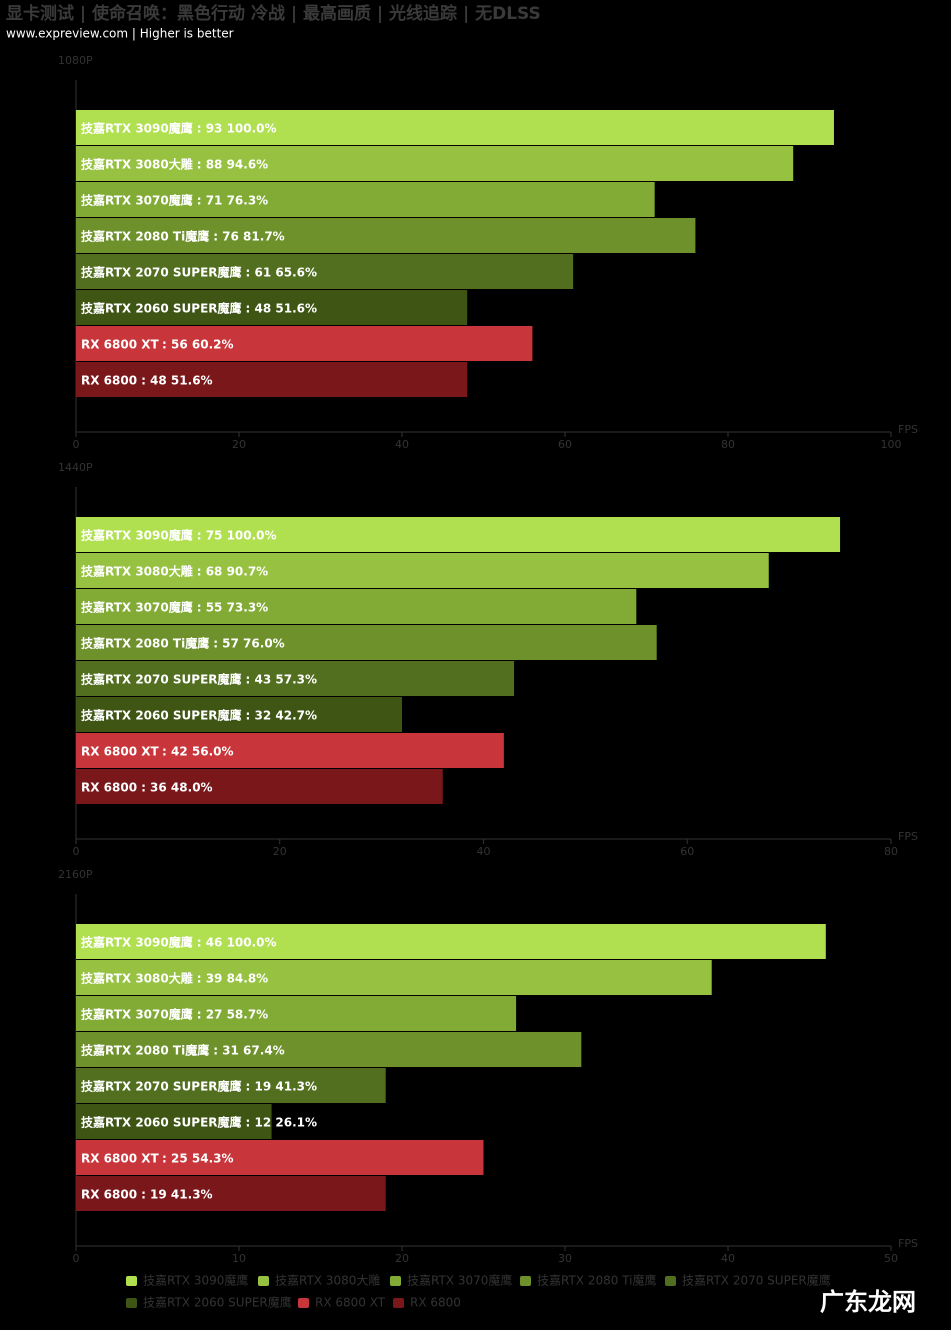 This screenshot has width=951, height=1330. I want to click on x-tick-label: 10, so click(239, 1258).